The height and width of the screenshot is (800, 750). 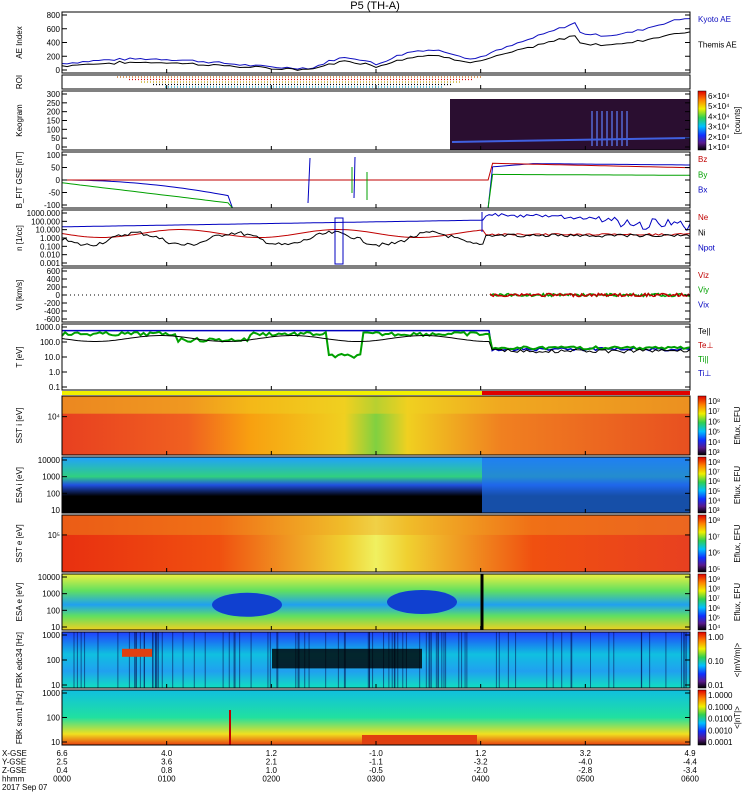 What do you see at coordinates (376, 770) in the screenshot?
I see `footer-value: -0.5` at bounding box center [376, 770].